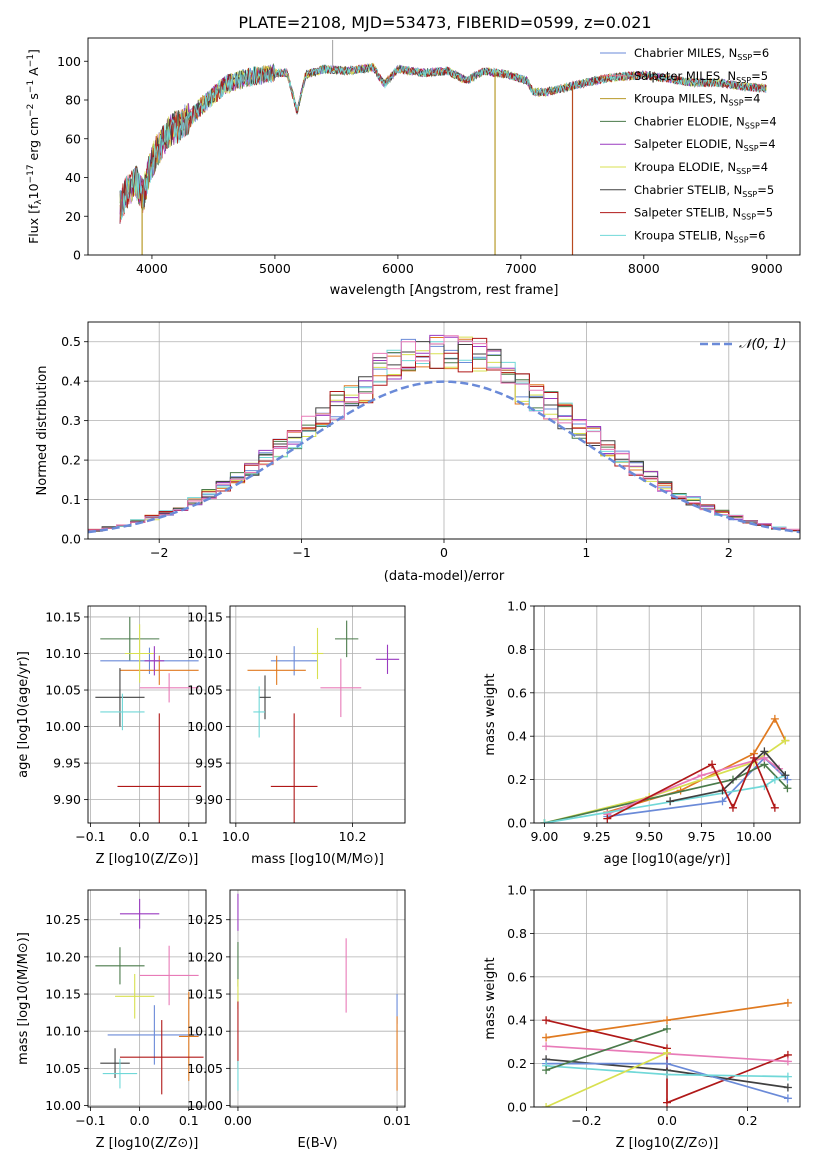 The image size is (819, 1170). Describe the element at coordinates (33, 141) in the screenshot. I see `y-label-part: erg cm` at that location.